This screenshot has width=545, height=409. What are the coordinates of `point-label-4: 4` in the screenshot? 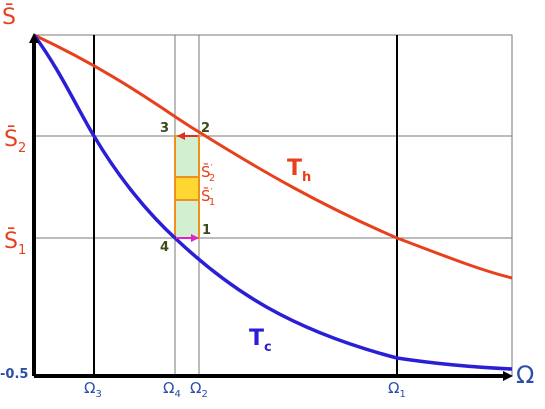 It's located at (164, 247).